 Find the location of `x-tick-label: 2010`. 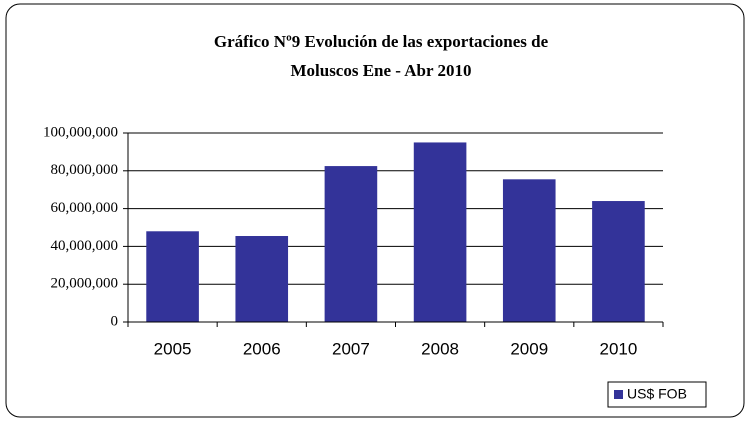

x-tick-label: 2010 is located at coordinates (619, 348).